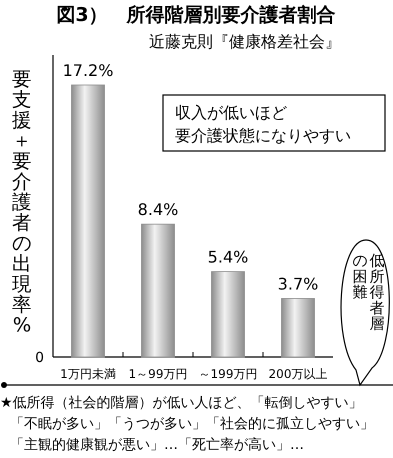 The width and height of the screenshot is (393, 458). I want to click on x-tick-label: 1万円未満, so click(88, 374).